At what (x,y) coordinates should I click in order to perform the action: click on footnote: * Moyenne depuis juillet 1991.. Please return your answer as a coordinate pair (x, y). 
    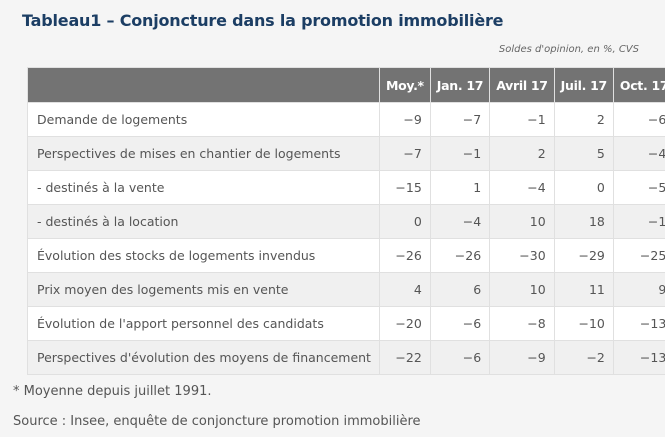
    Looking at the image, I should click on (112, 391).